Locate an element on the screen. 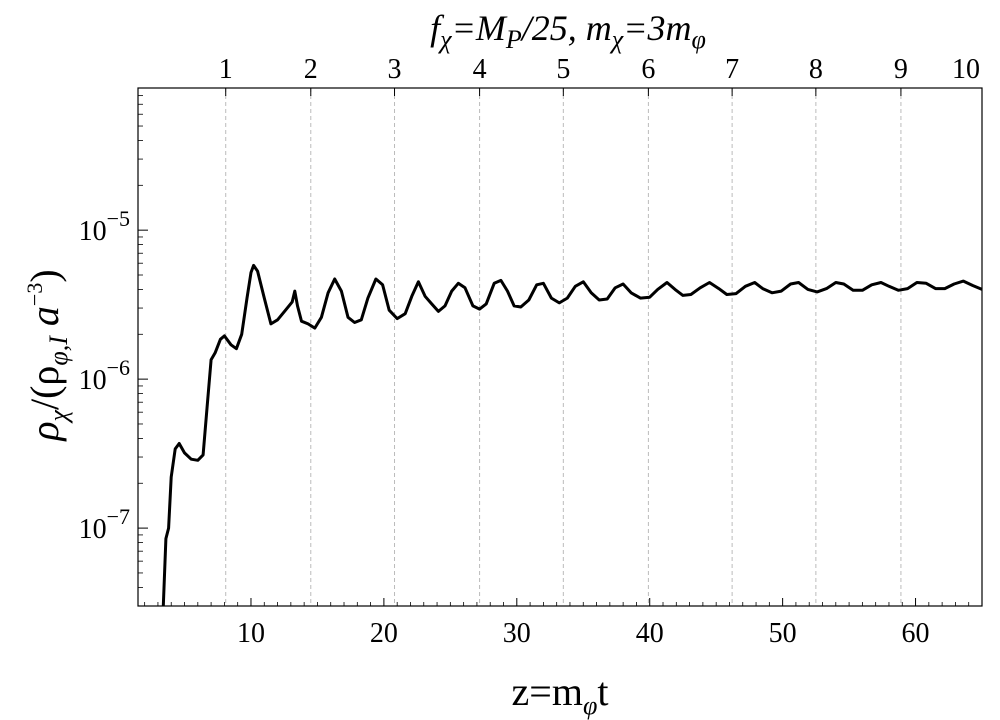 Image resolution: width=1000 pixels, height=720 pixels. top-tick-label: 6 is located at coordinates (648, 69).